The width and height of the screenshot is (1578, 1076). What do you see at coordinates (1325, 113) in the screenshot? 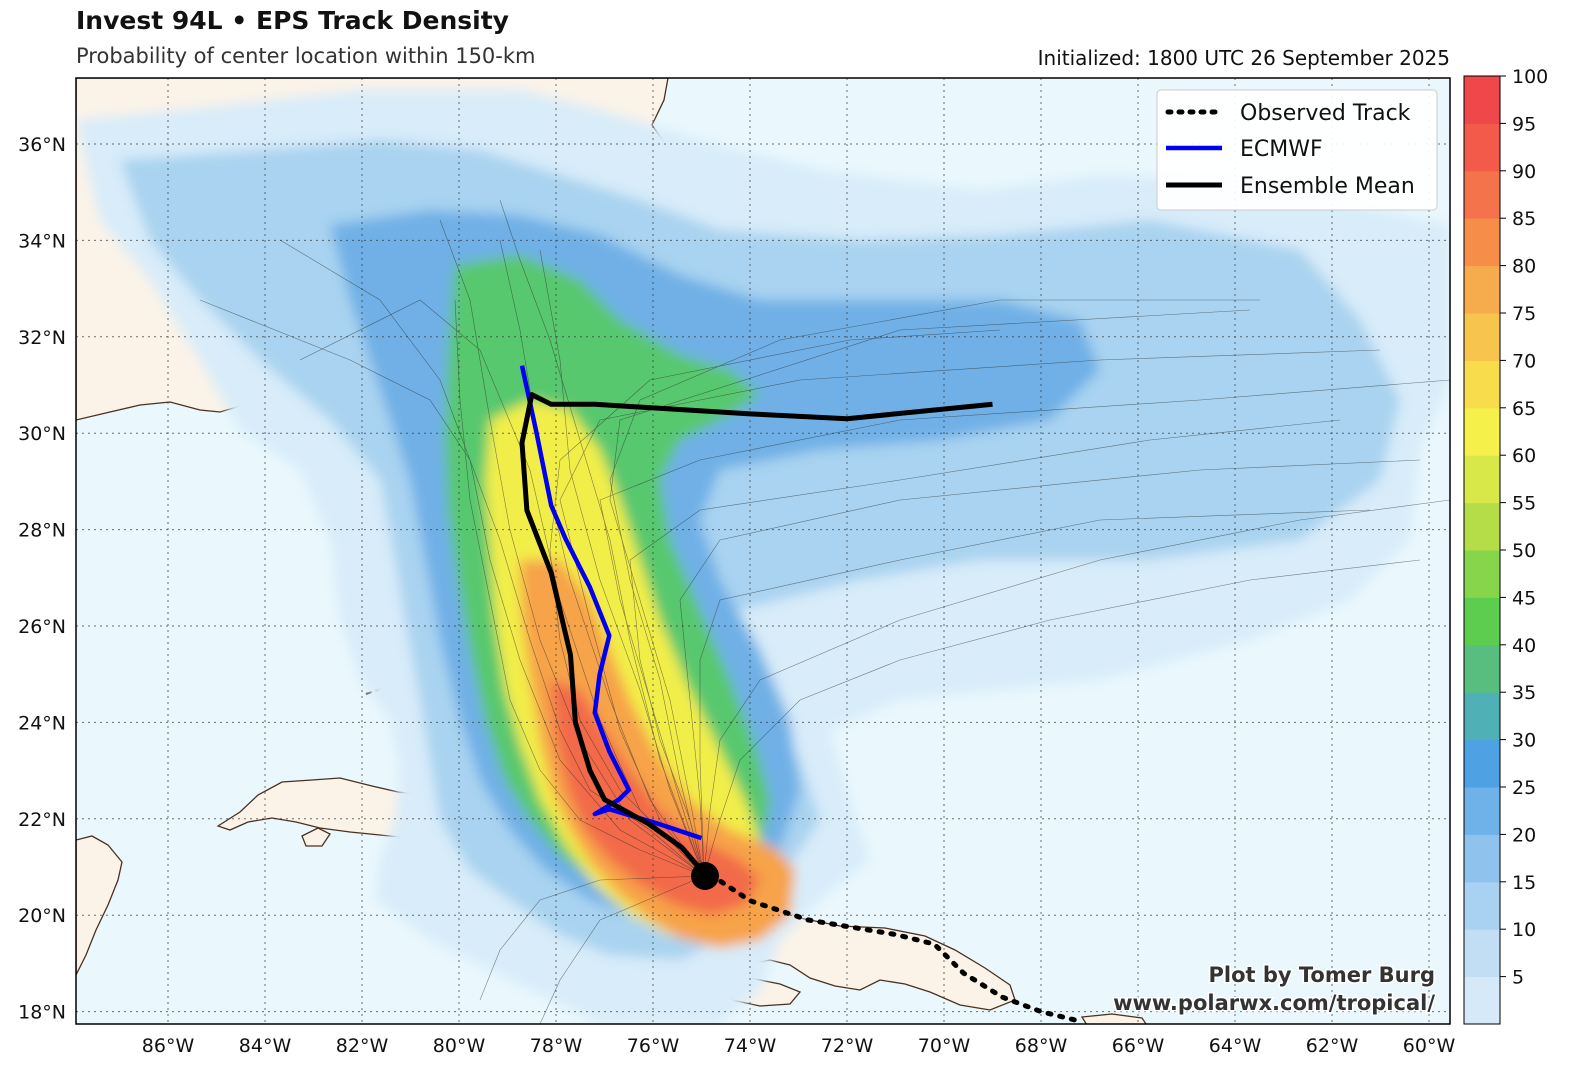
I see `legend-observed-label: Observed Track` at bounding box center [1325, 113].